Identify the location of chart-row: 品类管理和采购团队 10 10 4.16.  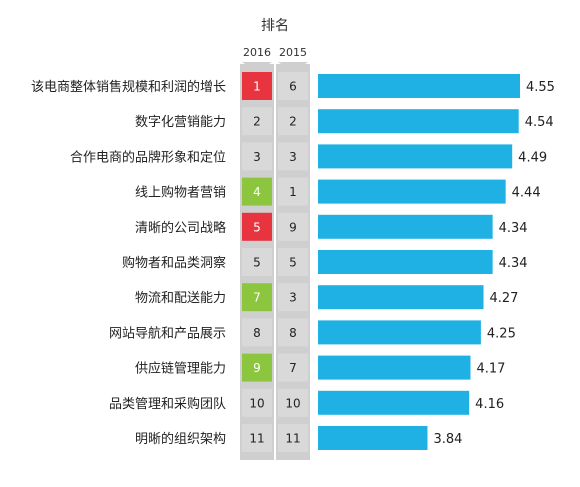
(306, 402).